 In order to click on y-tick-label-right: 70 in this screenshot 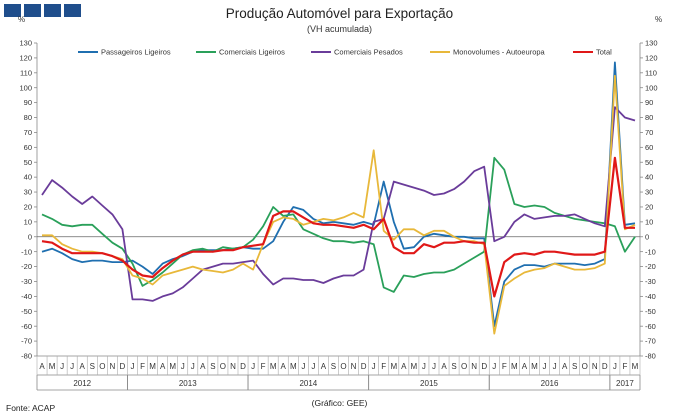, I will do `click(649, 132)`.